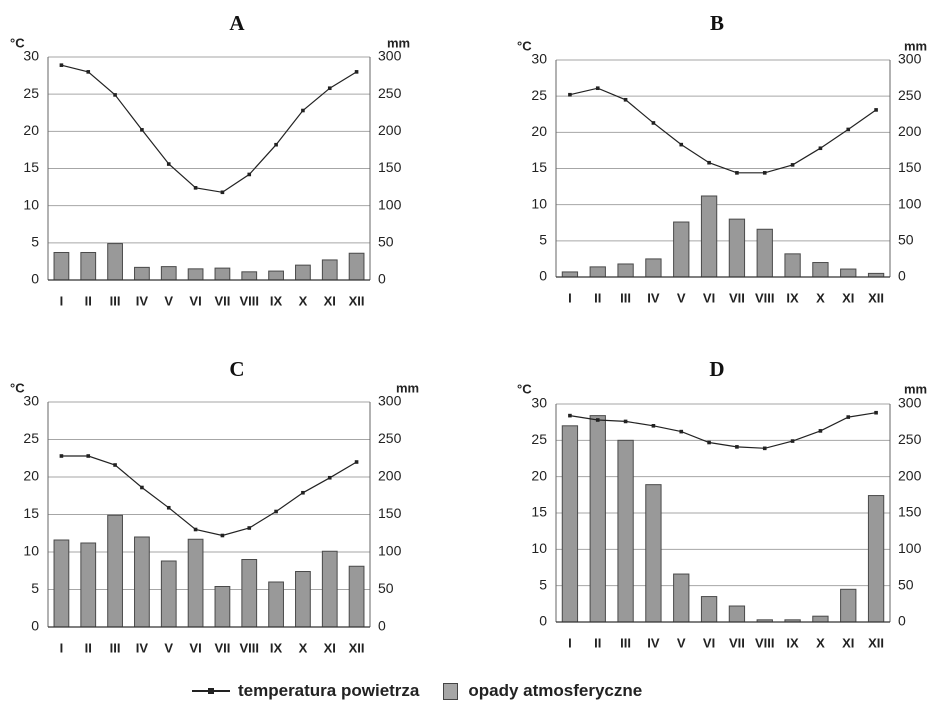  I want to click on left-tick-label: 20, so click(31, 130).